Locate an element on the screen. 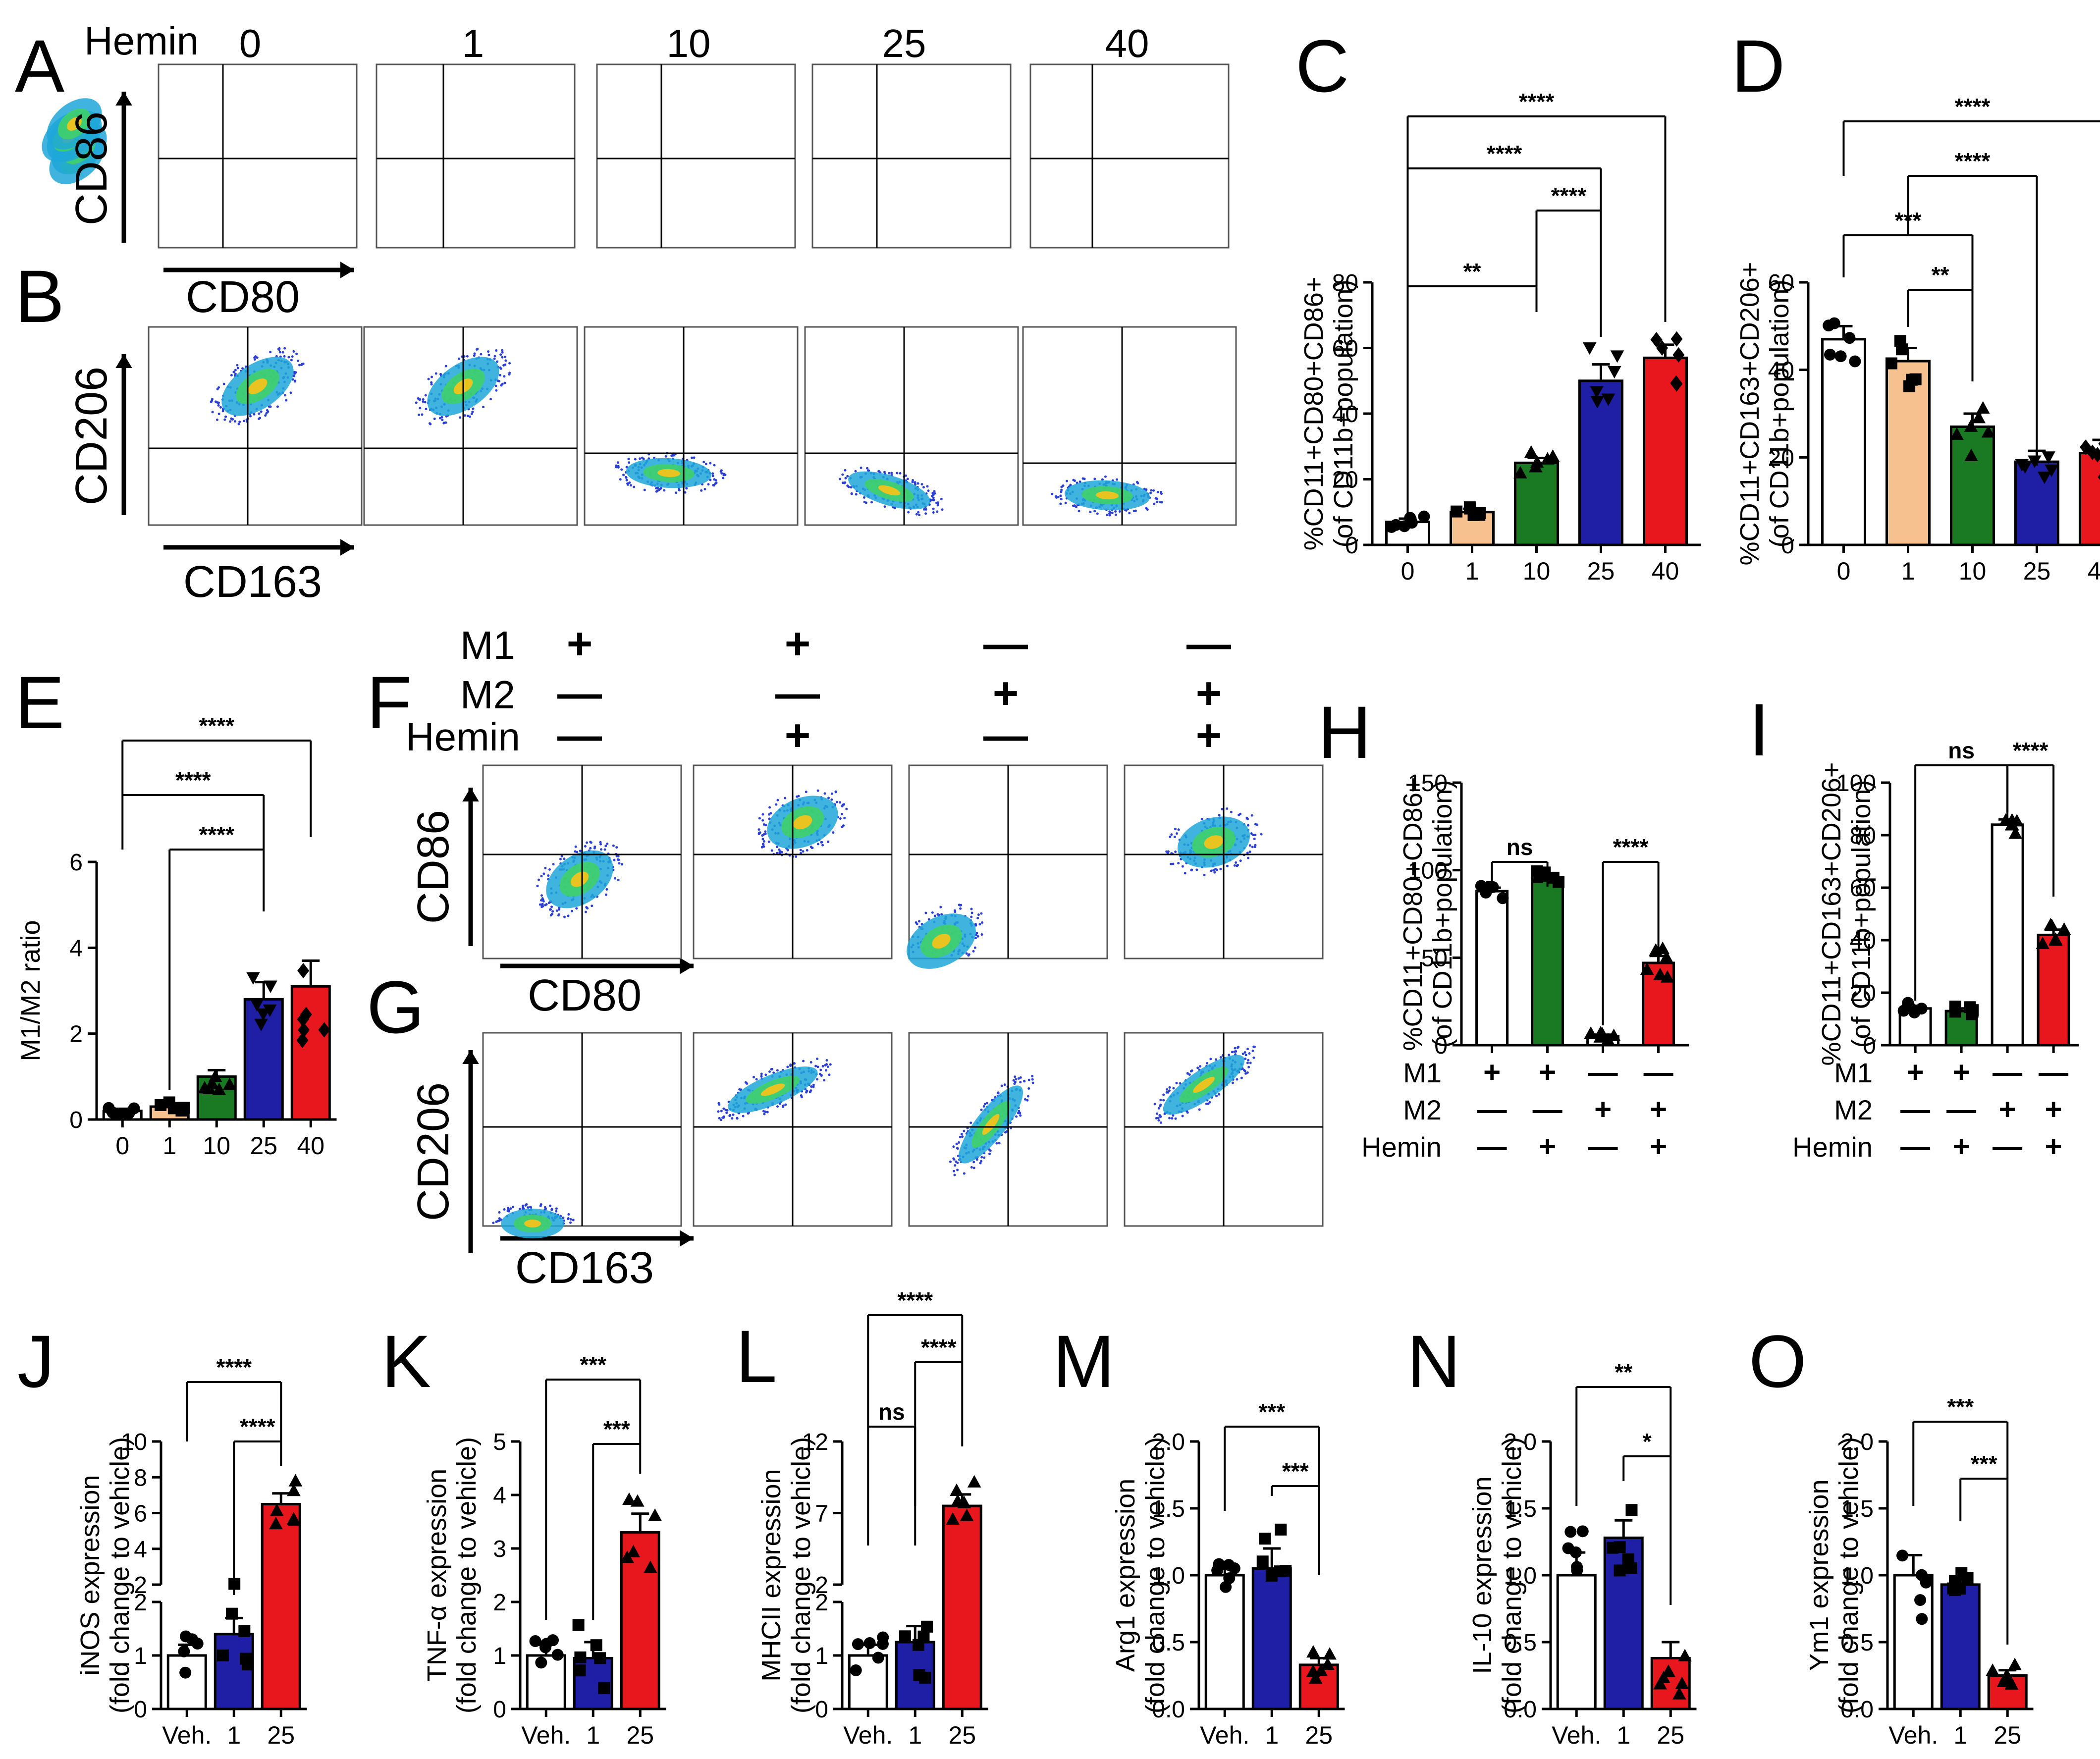 The width and height of the screenshot is (2100, 1759). y-tick-label: 0.5 is located at coordinates (1857, 1643).